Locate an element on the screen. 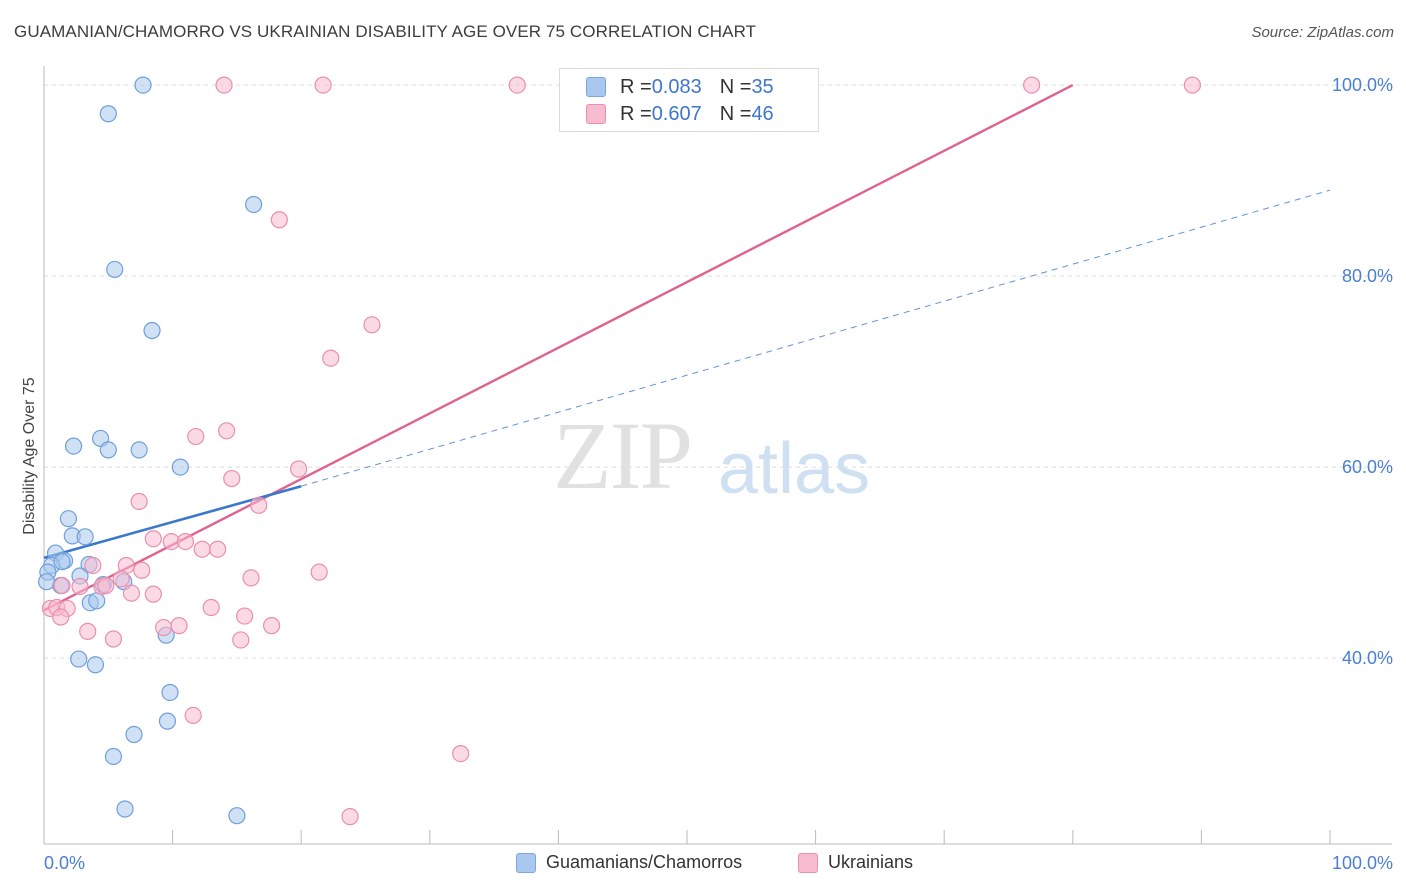 This screenshot has width=1406, height=892. source-label: Source: ZipAtlas.com is located at coordinates (1322, 32).